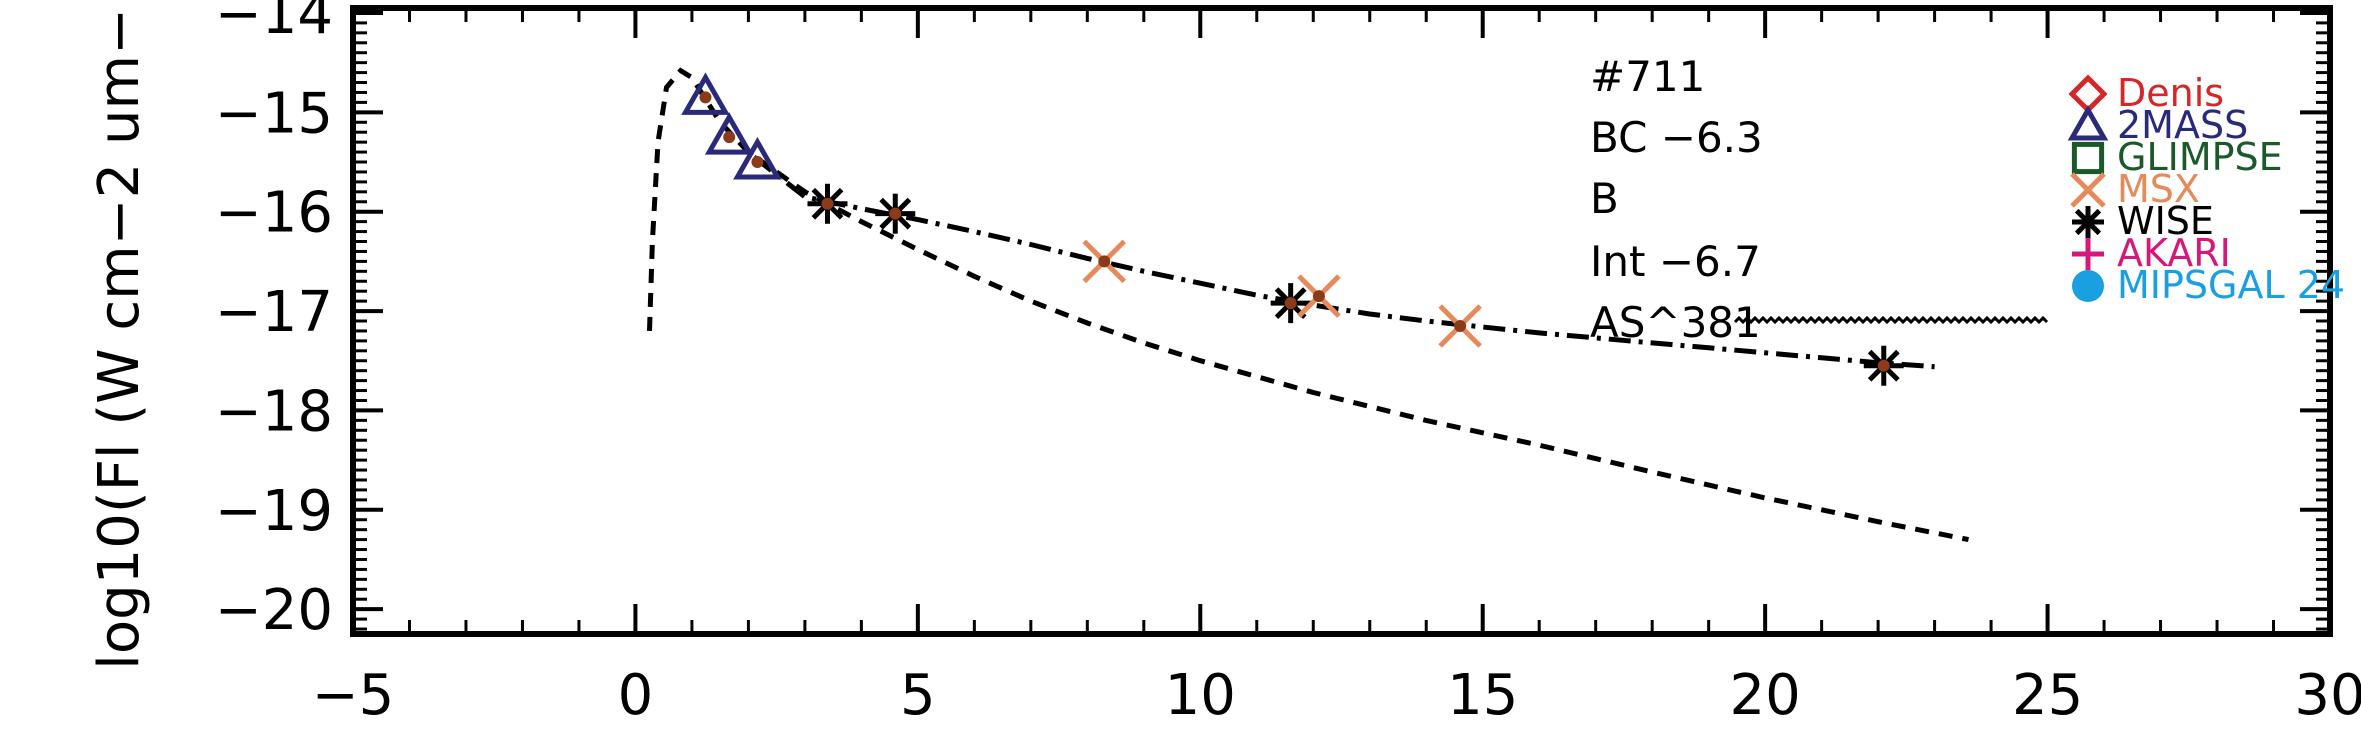  Describe the element at coordinates (274, 213) in the screenshot. I see `y-tick-label: −16` at that location.